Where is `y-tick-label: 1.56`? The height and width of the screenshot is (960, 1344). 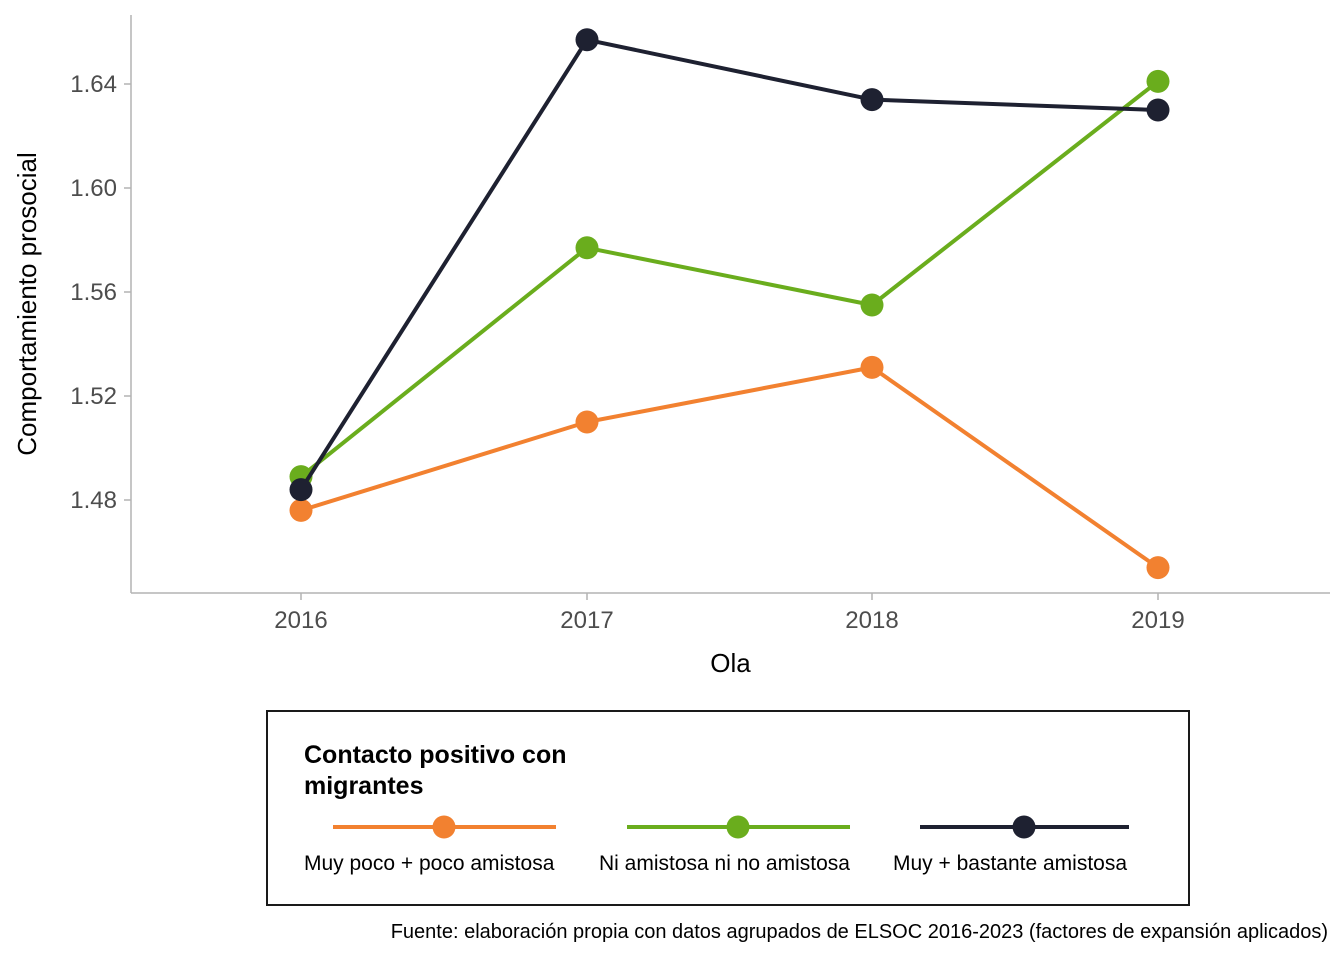
y-tick-label: 1.56 is located at coordinates (93, 292).